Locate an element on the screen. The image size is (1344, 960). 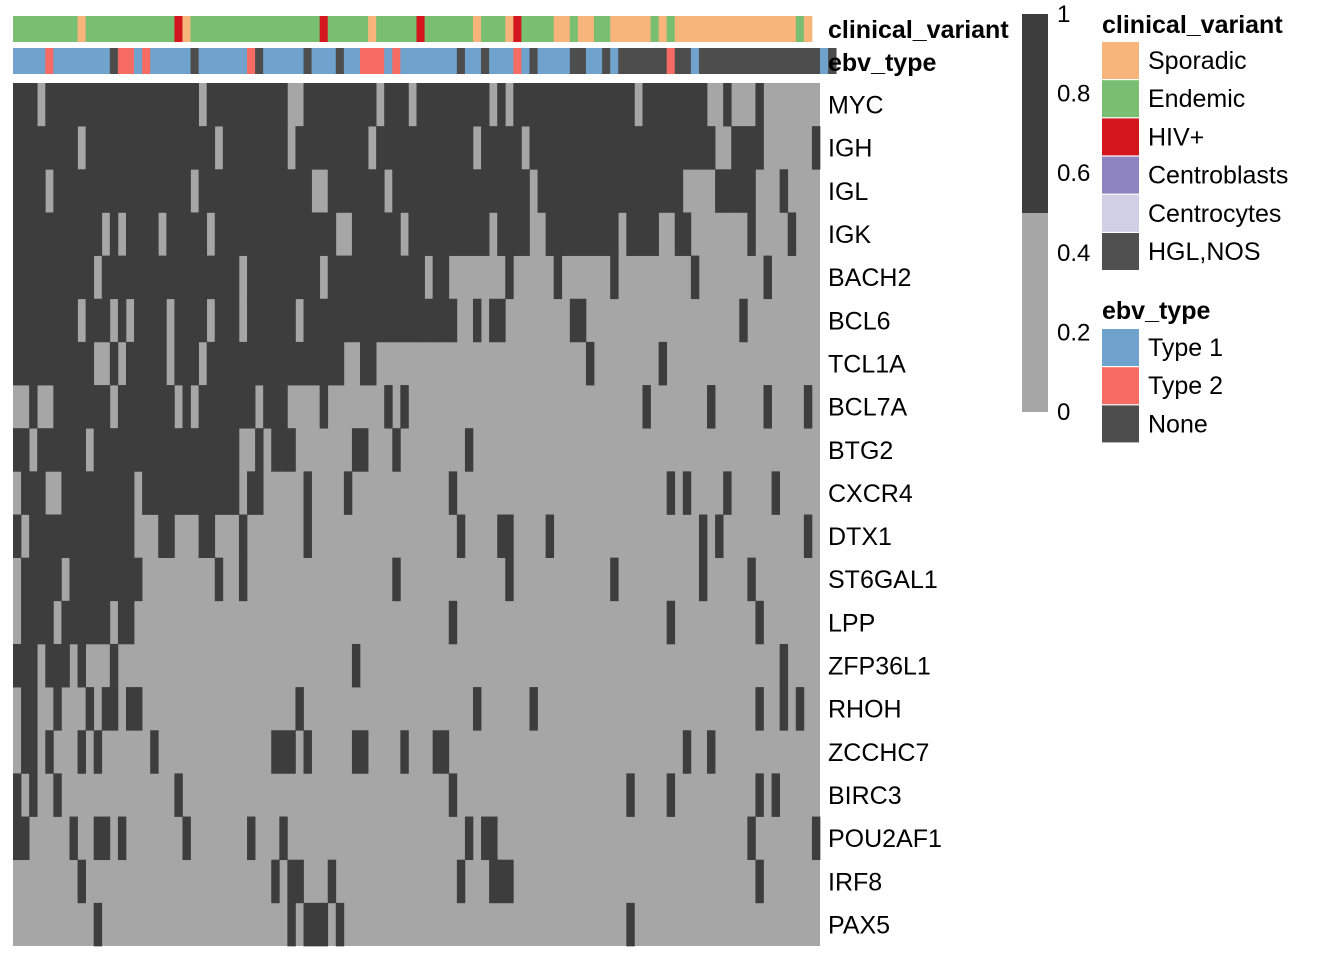
gene-label-bcl7a: BCL7A is located at coordinates (868, 408).